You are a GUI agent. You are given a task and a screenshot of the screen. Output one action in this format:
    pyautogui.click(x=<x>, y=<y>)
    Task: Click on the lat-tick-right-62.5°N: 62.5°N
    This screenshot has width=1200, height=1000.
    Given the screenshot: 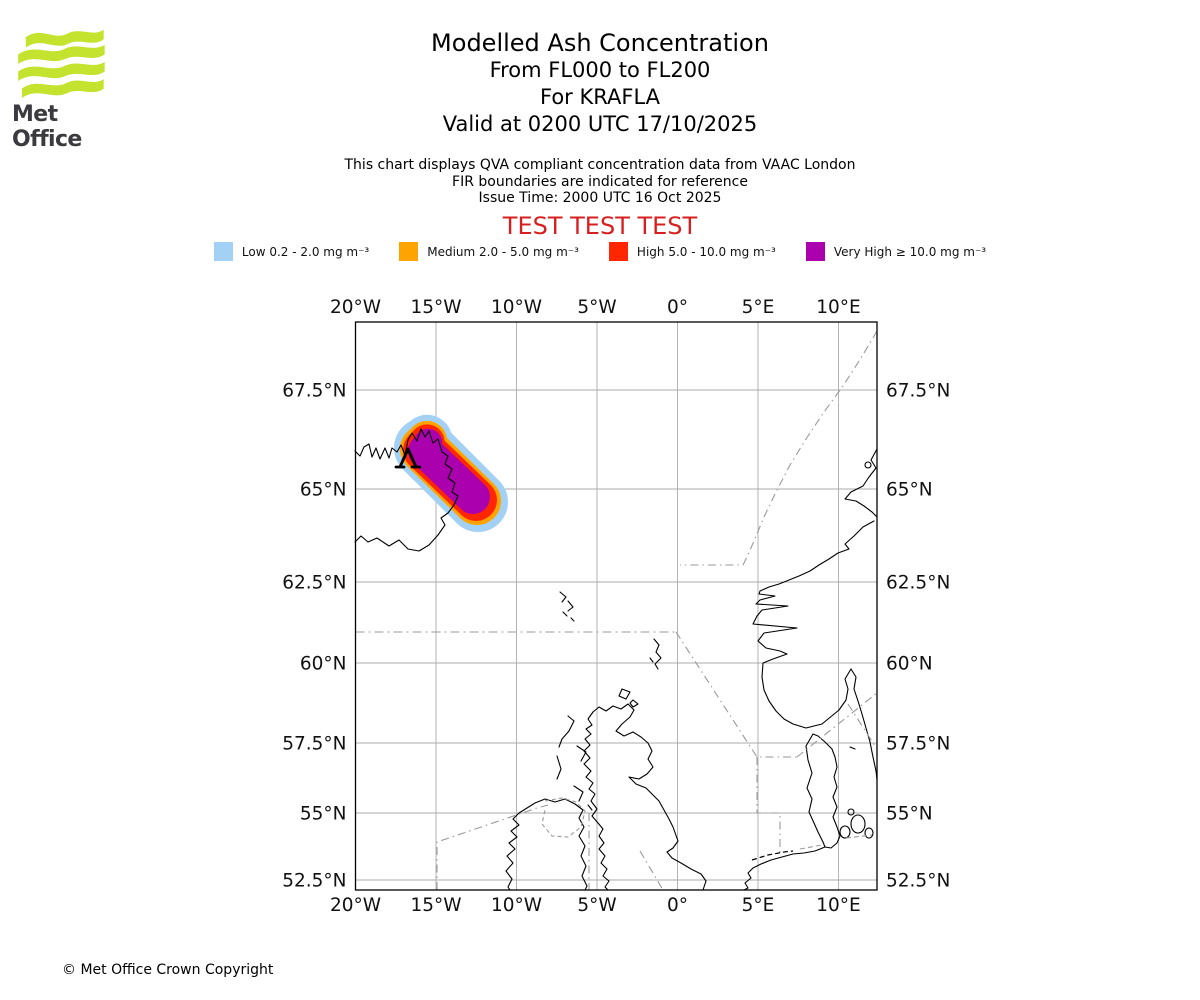 What is the action you would take?
    pyautogui.click(x=918, y=583)
    